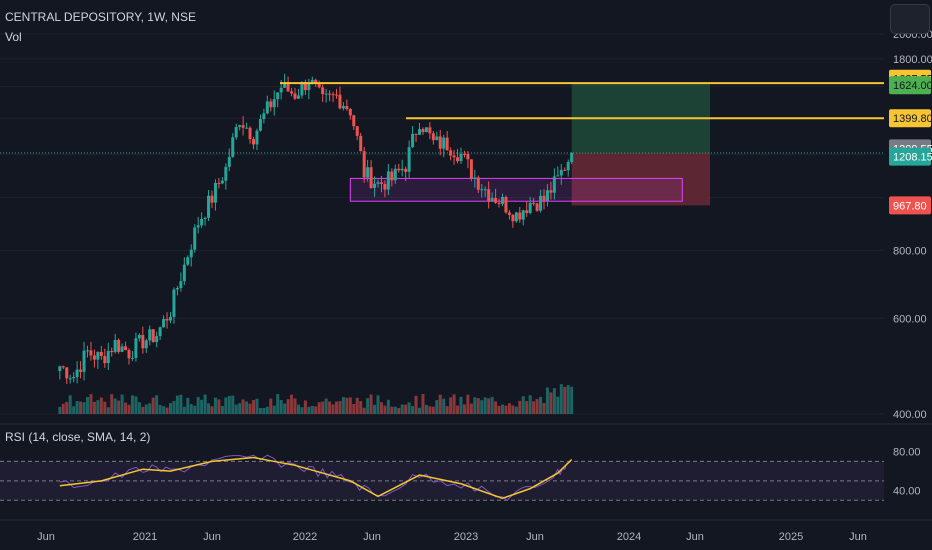 The width and height of the screenshot is (932, 550). What do you see at coordinates (912, 119) in the screenshot?
I see `price-badge-label: 1399.80` at bounding box center [912, 119].